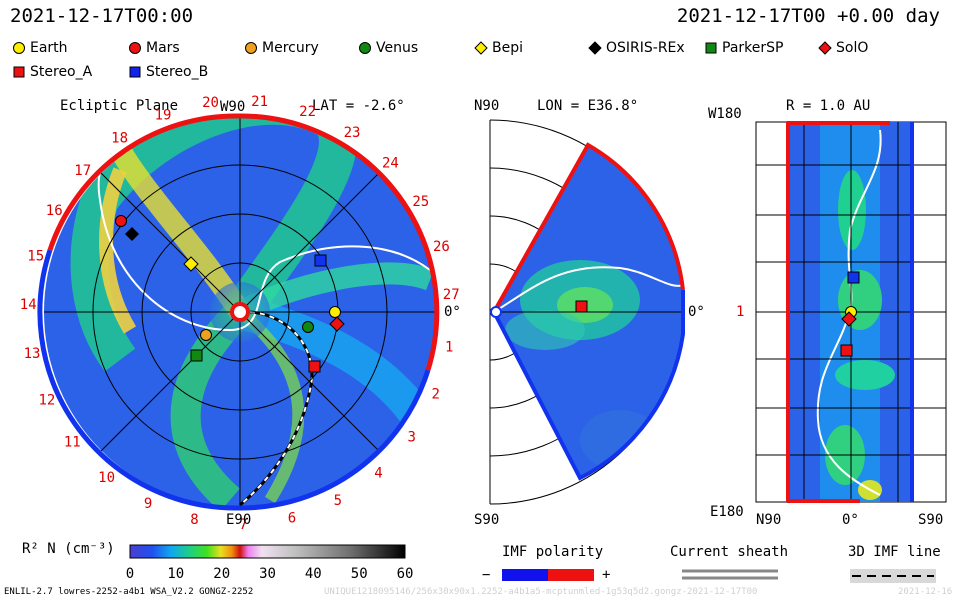 This screenshot has height=600, width=960. I want to click on legend-item-label: Venus, so click(397, 48).